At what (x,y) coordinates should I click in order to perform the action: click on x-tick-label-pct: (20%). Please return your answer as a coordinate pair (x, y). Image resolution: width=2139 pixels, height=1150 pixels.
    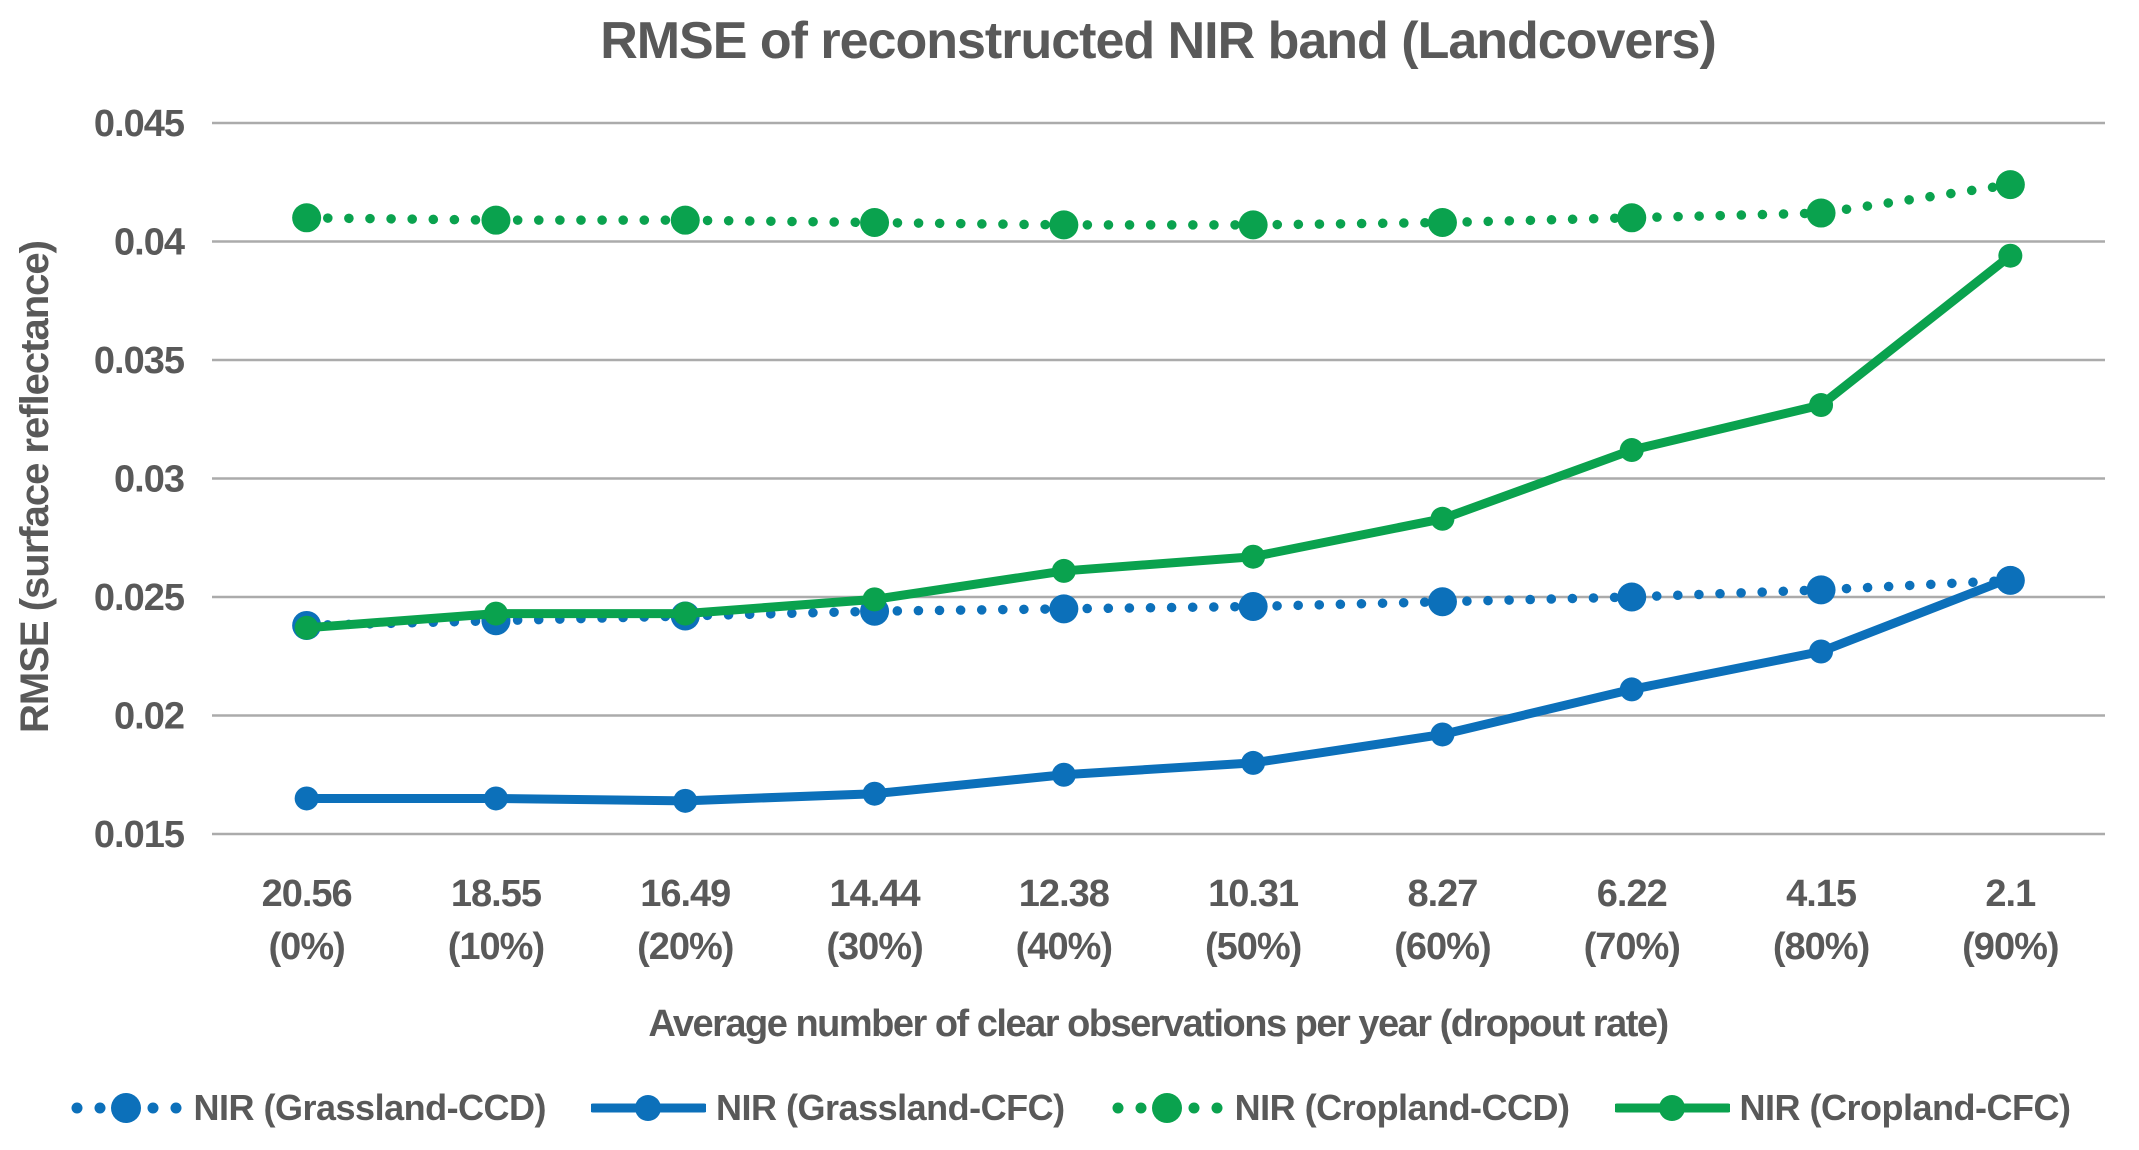
    Looking at the image, I should click on (685, 947).